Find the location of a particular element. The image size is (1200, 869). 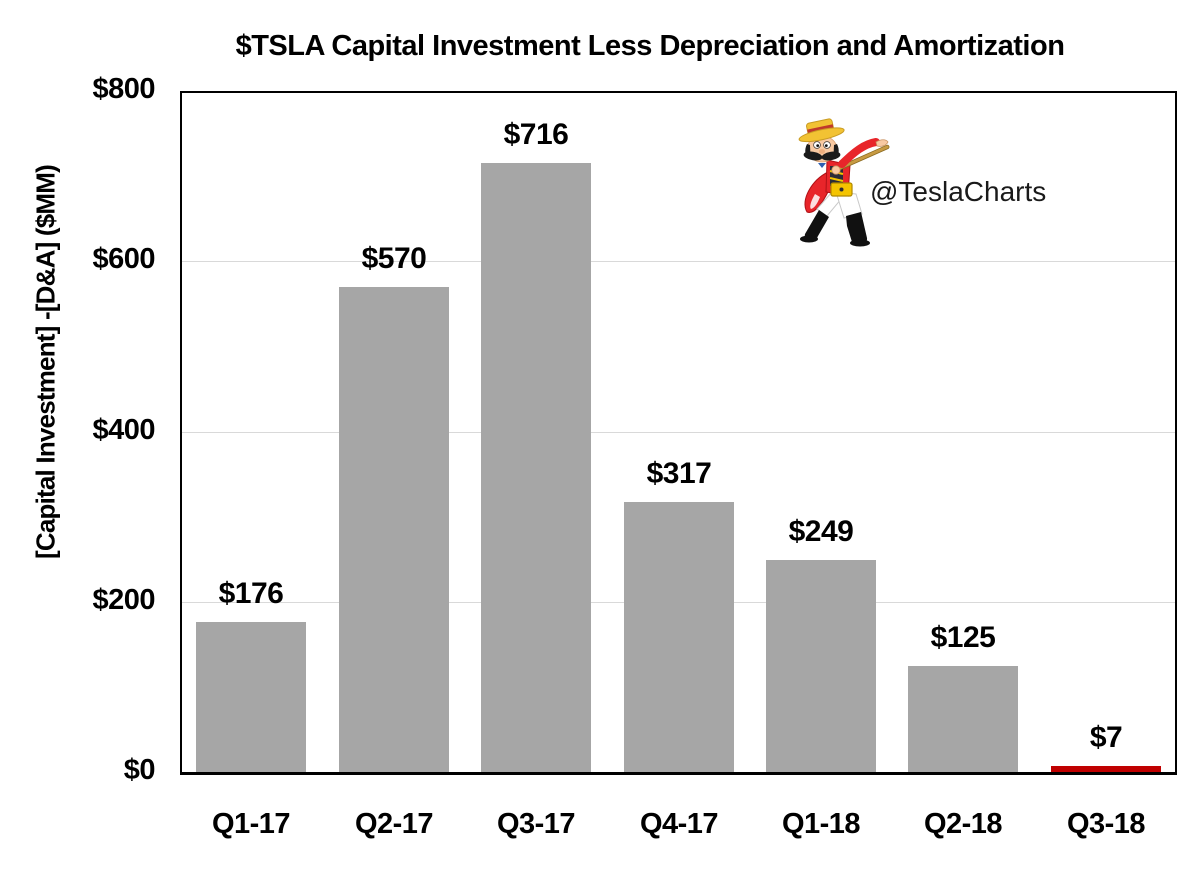

watermark: @TeslaCharts is located at coordinates (914, 184).